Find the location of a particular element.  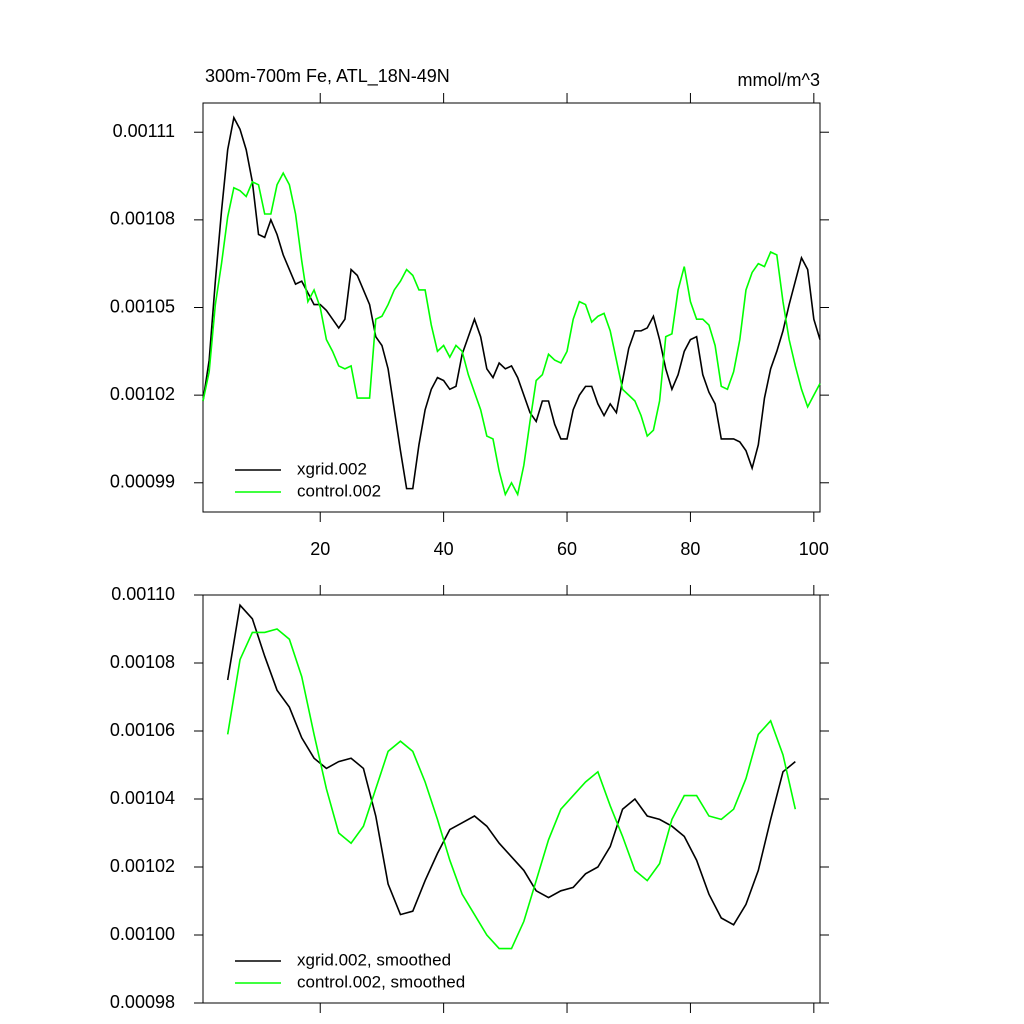

y-tick-label: 0.00104 is located at coordinates (142, 798).